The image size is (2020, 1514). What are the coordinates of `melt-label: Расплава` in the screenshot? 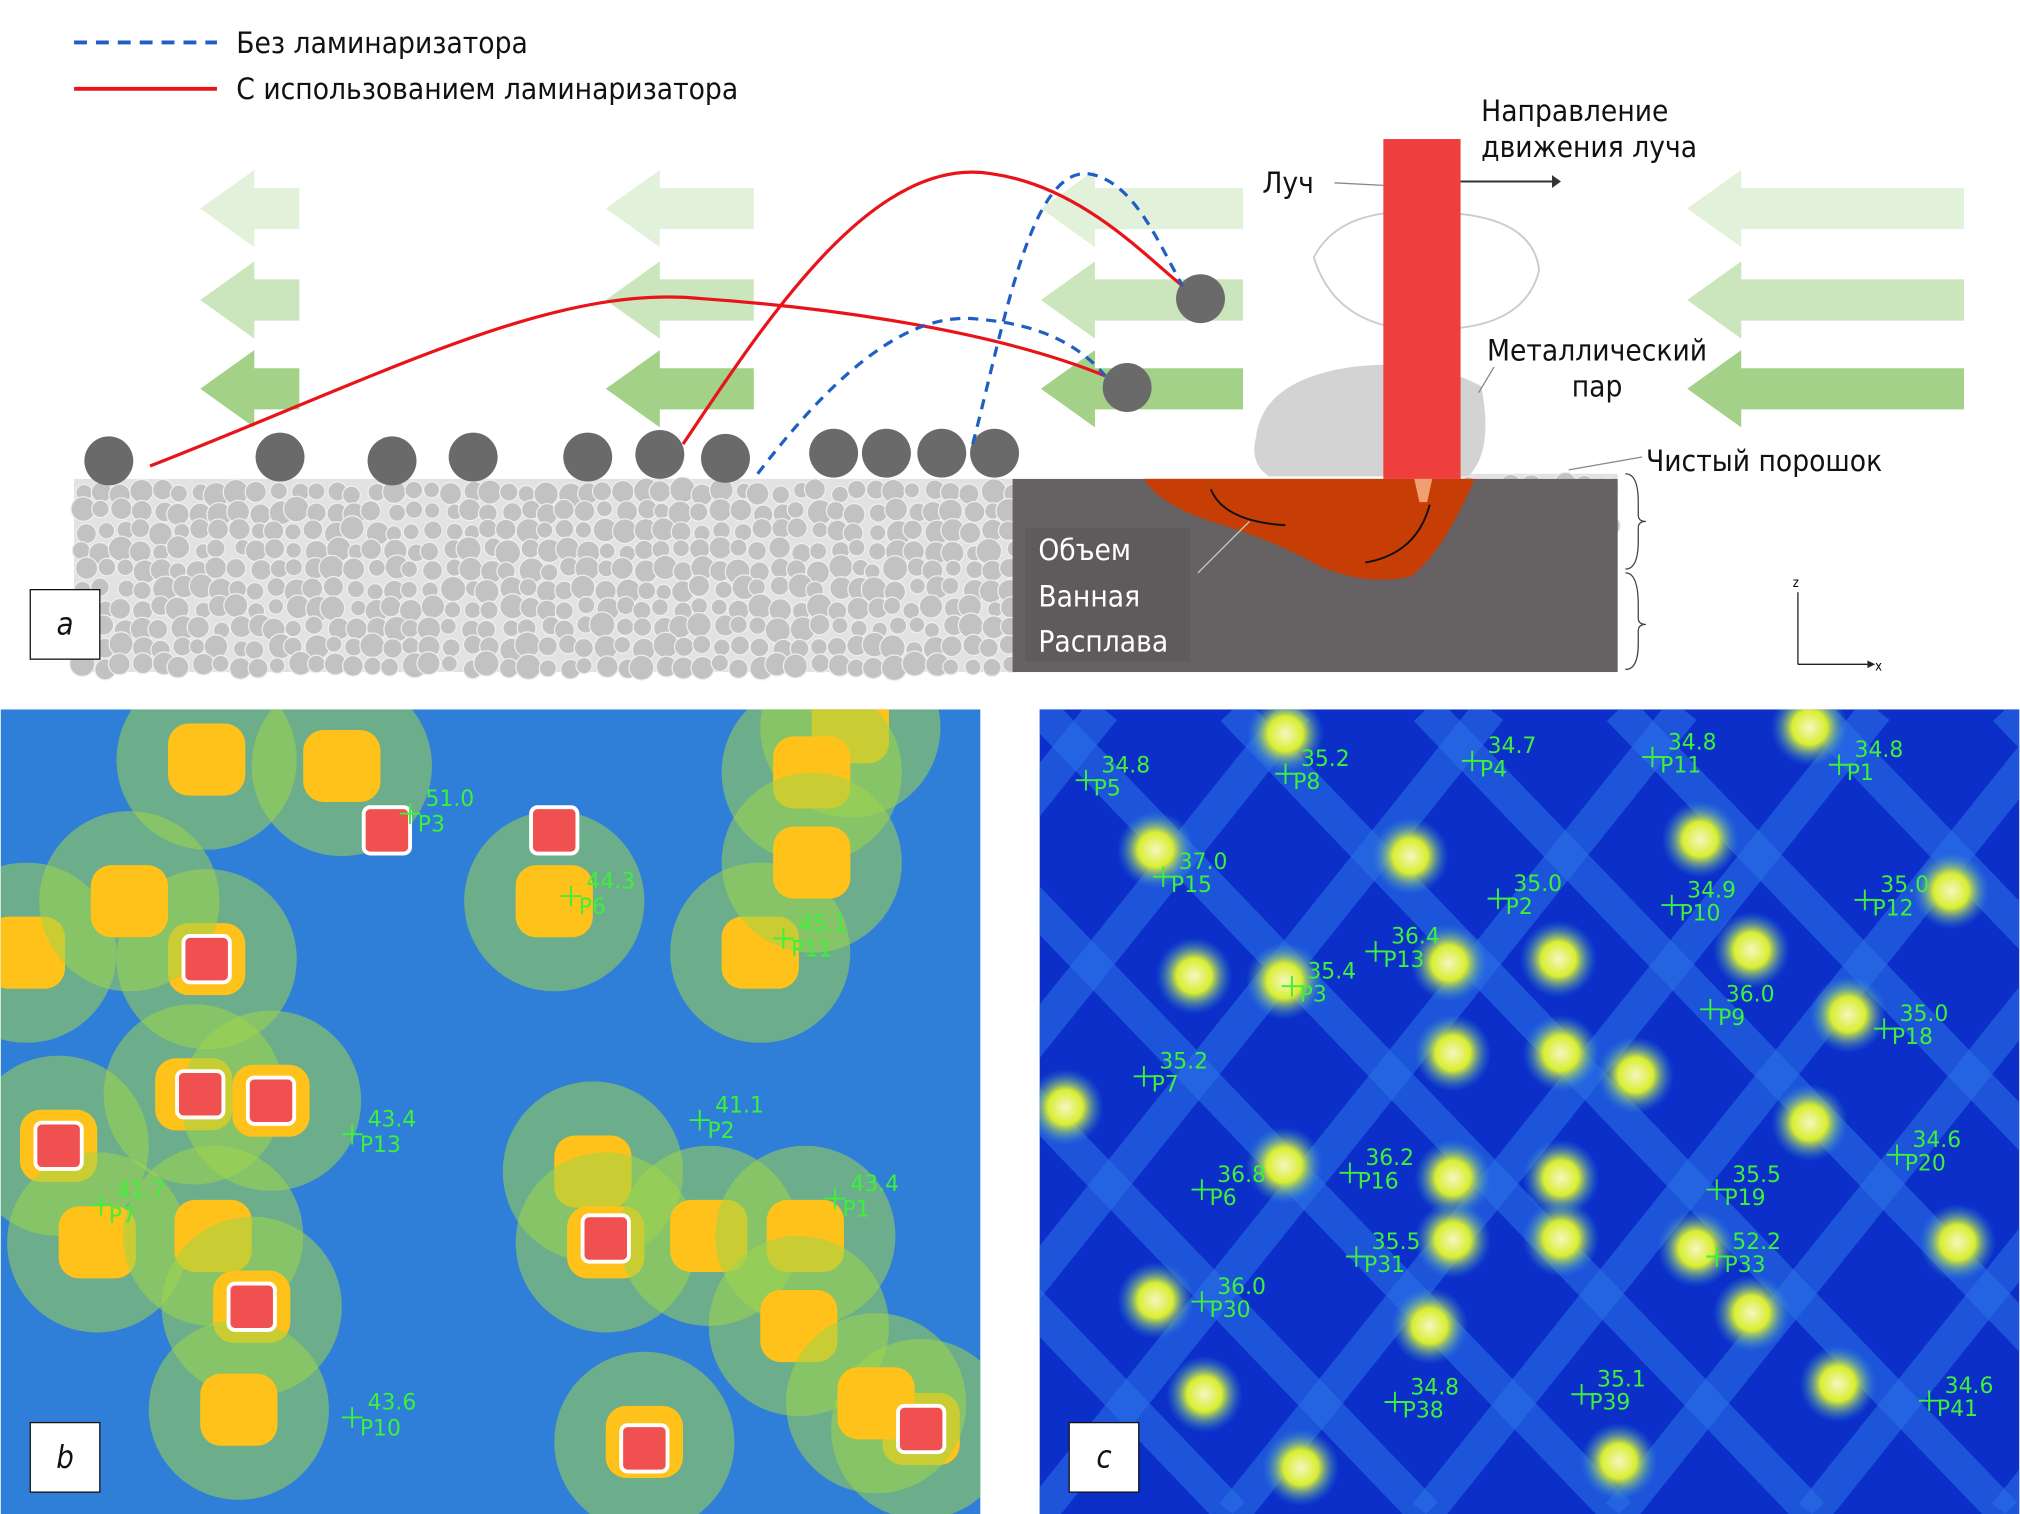 It's located at (1103, 641).